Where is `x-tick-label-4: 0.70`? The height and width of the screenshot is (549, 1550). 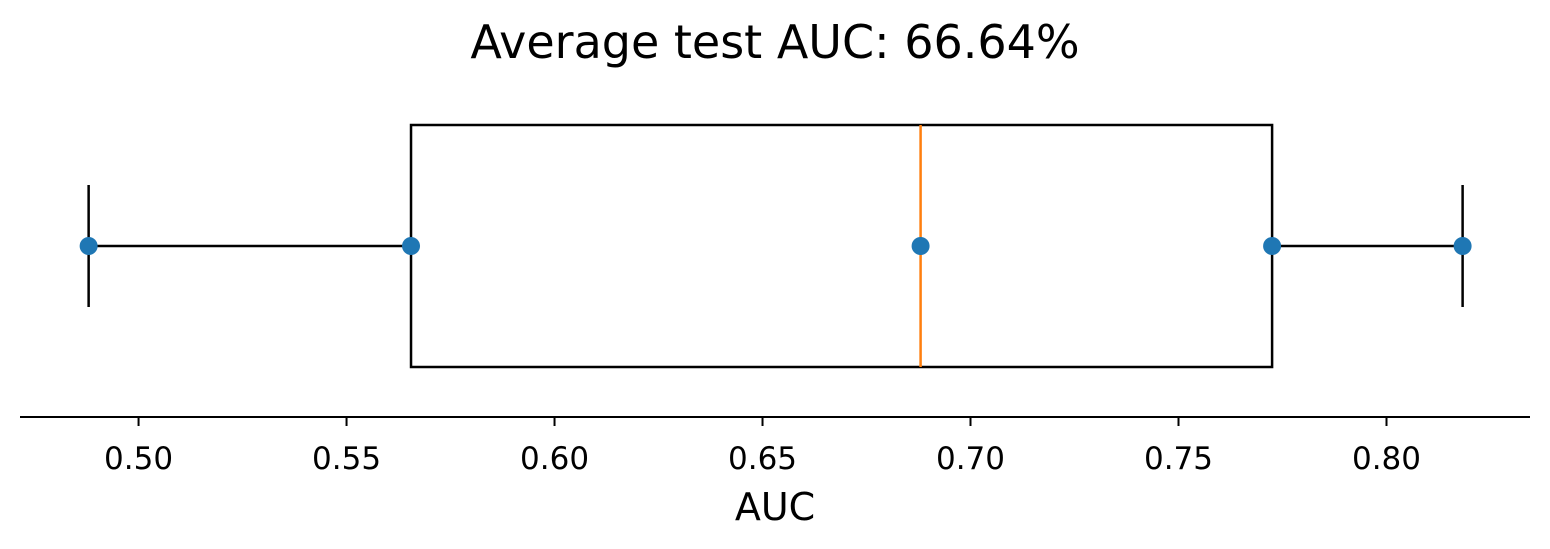 x-tick-label-4: 0.70 is located at coordinates (970, 459).